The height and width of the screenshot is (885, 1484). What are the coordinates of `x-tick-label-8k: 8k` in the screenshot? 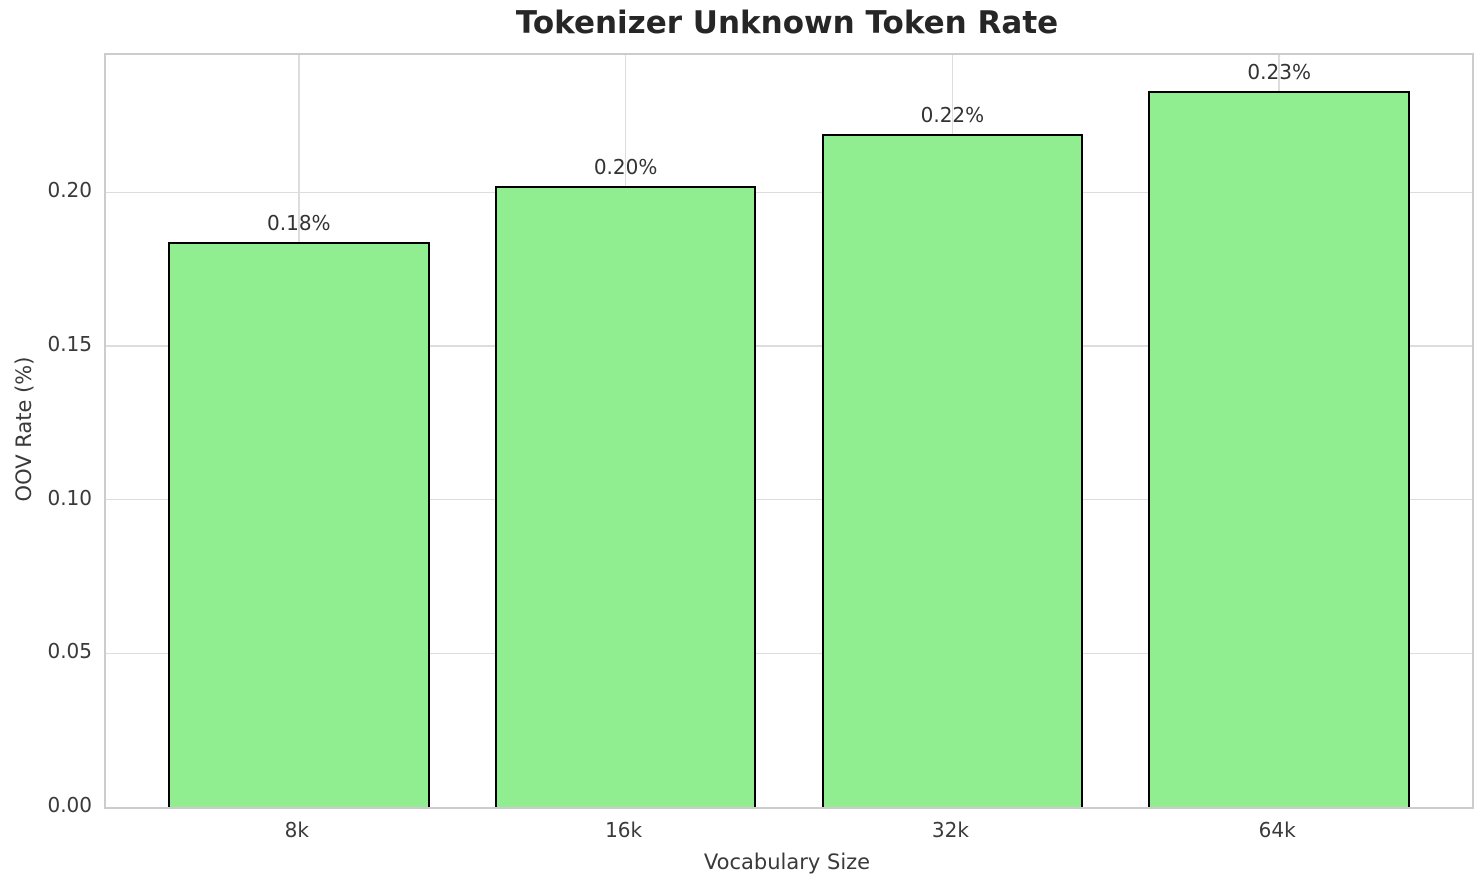 It's located at (296, 830).